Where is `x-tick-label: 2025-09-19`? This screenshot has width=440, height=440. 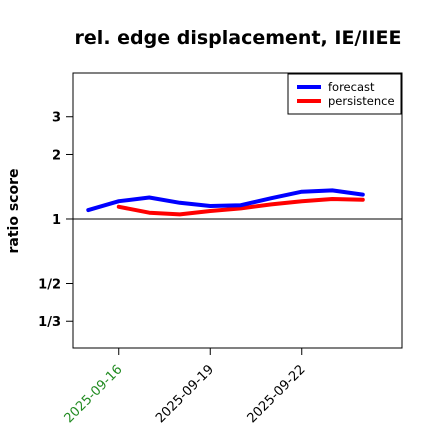 x-tick-label: 2025-09-19 is located at coordinates (185, 394).